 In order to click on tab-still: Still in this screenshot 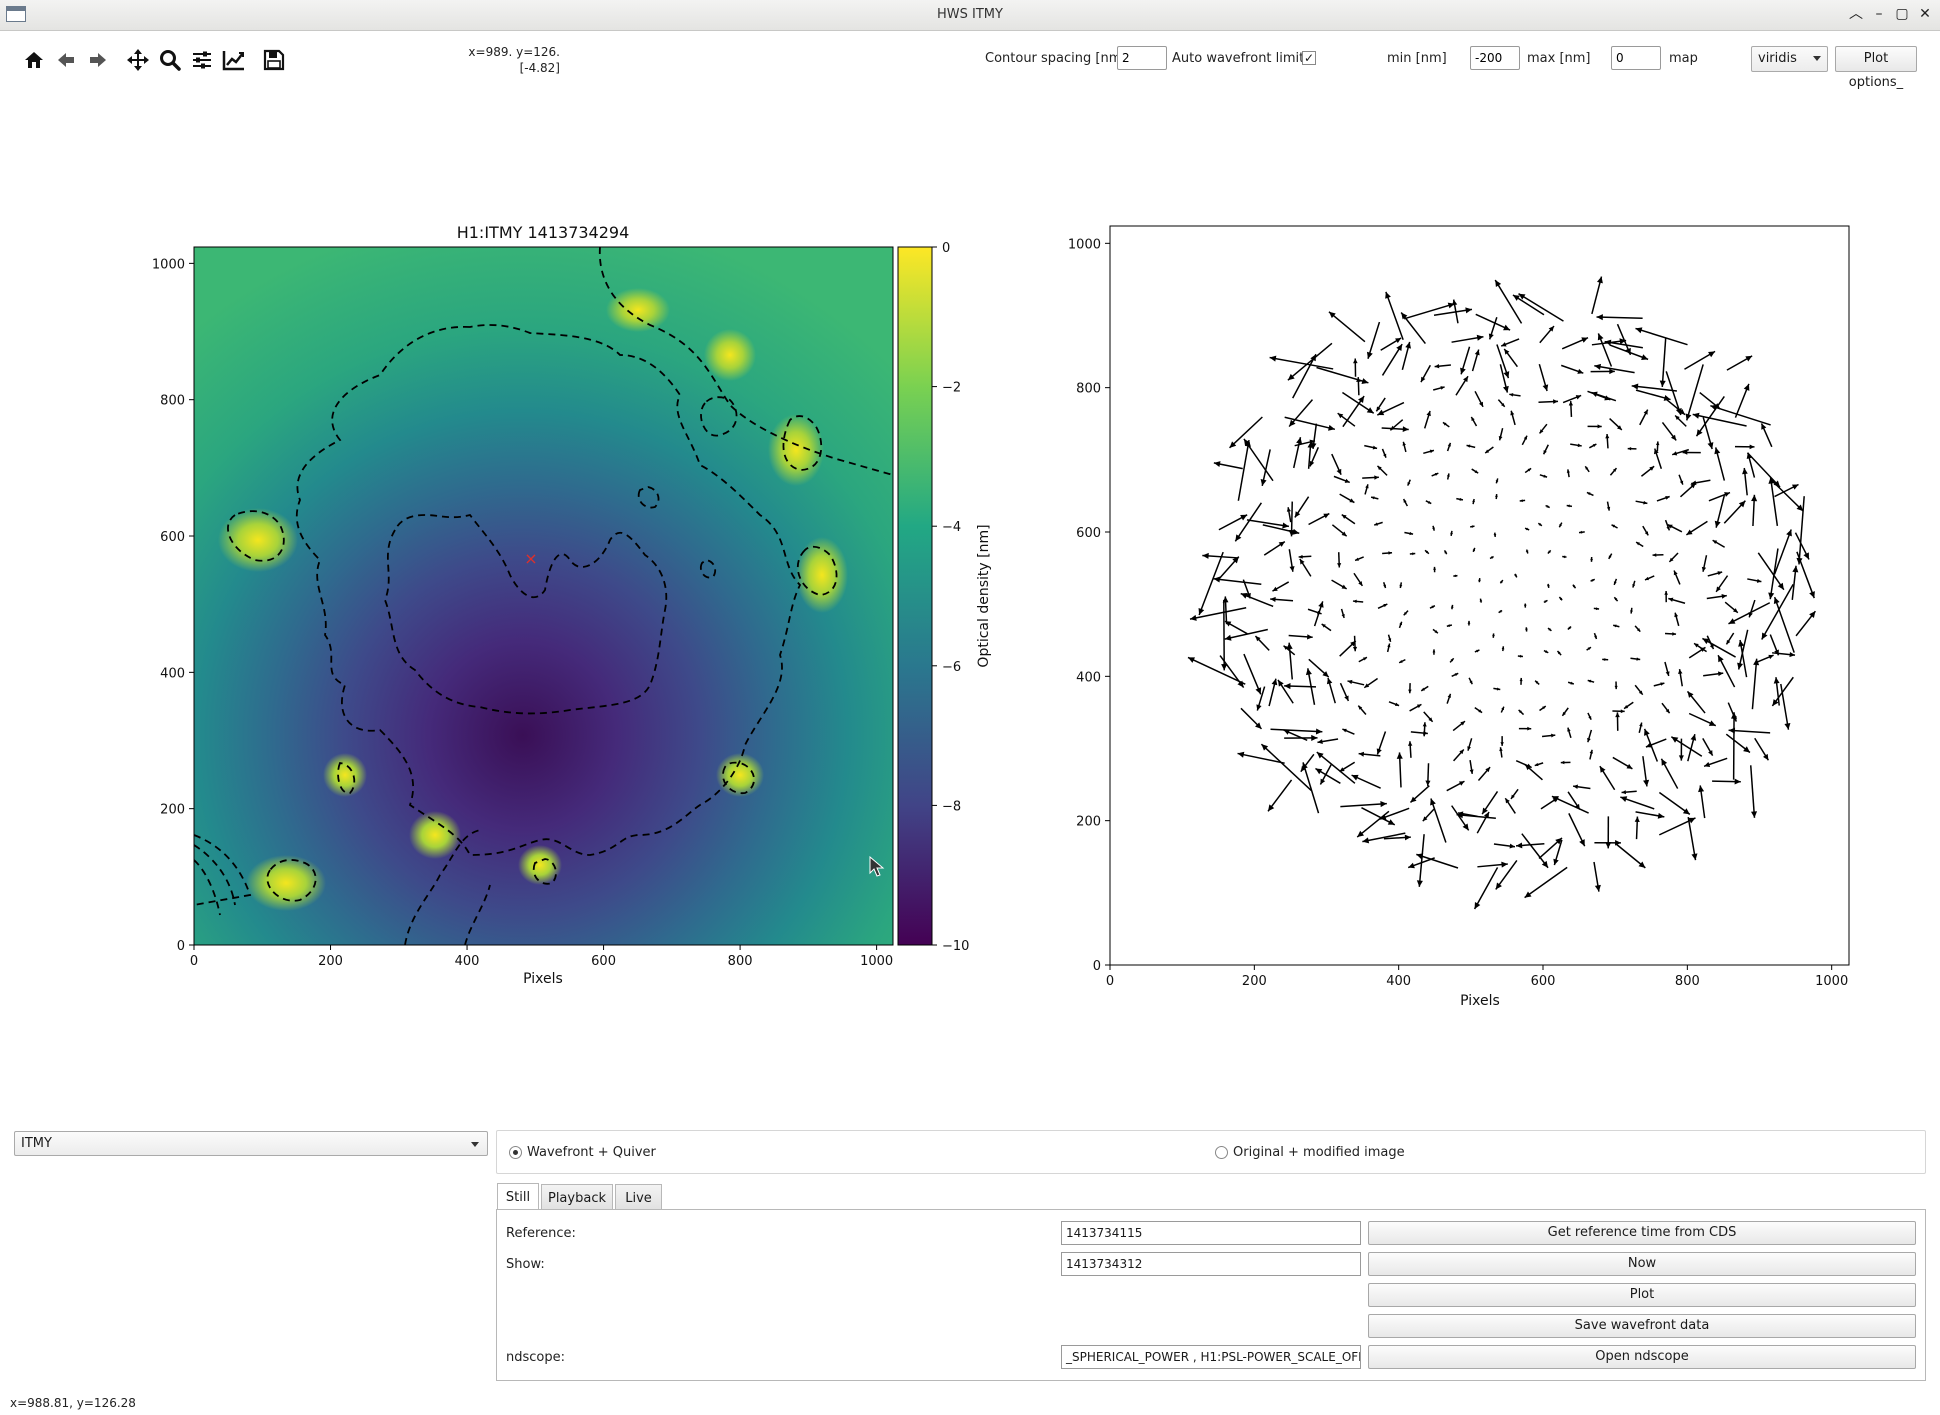, I will do `click(518, 1196)`.